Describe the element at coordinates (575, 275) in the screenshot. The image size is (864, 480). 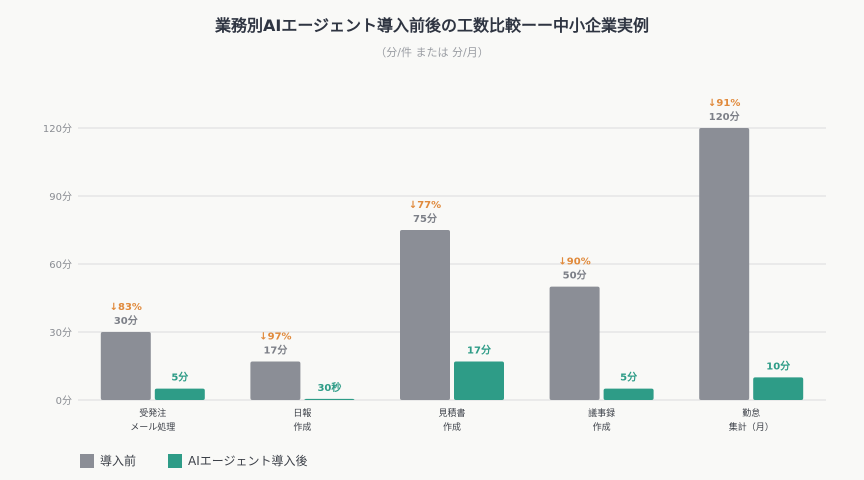
I see `bar-value-label-before: 50分` at that location.